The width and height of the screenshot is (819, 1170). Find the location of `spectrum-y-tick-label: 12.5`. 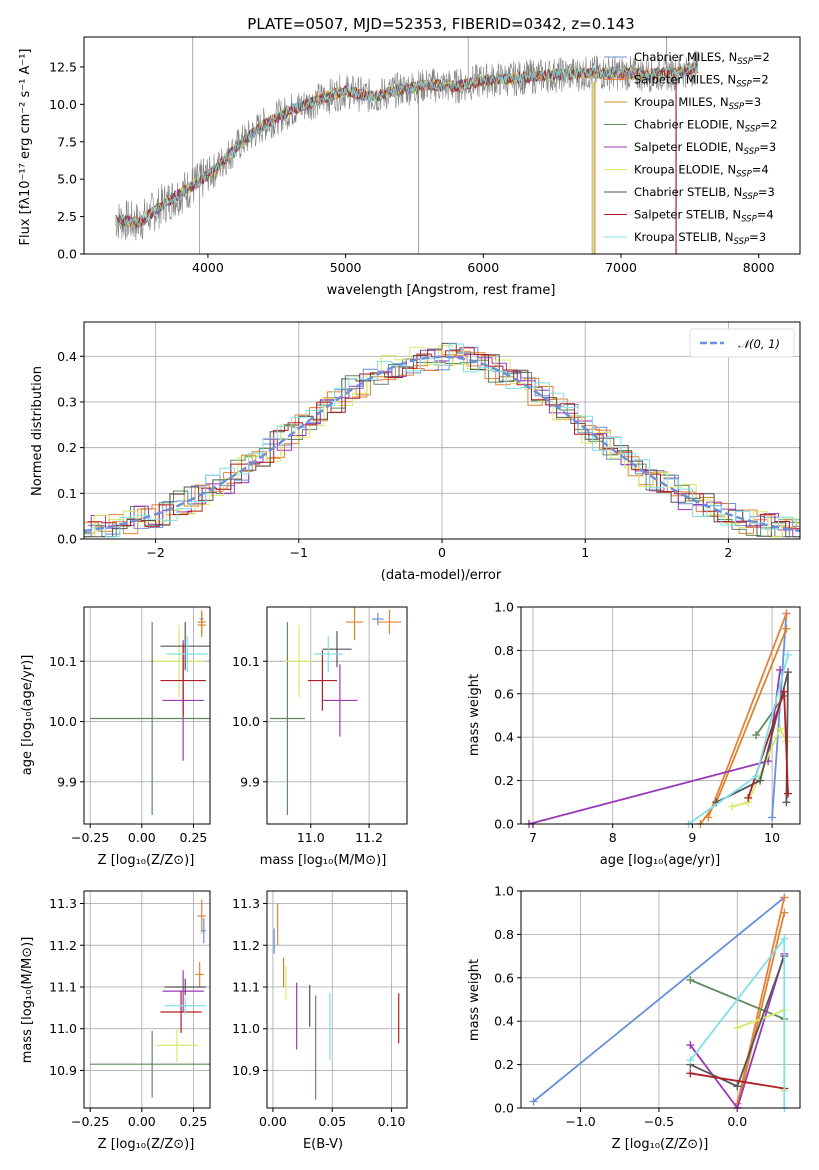

spectrum-y-tick-label: 12.5 is located at coordinates (63, 66).